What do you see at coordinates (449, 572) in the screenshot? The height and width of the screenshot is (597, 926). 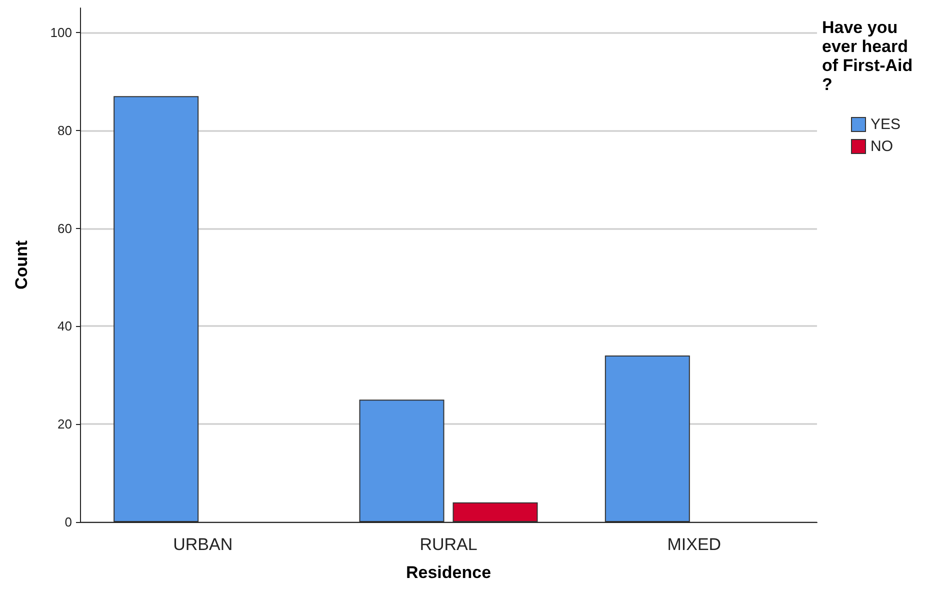 I see `x-axis-title: Residence` at bounding box center [449, 572].